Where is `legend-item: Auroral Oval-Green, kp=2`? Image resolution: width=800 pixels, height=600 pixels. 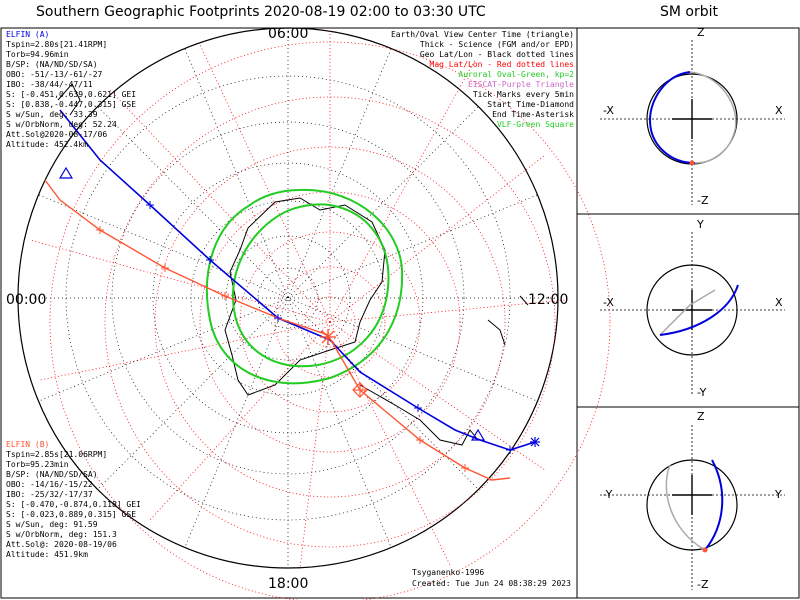
legend-item: Auroral Oval-Green, kp=2 is located at coordinates (516, 74).